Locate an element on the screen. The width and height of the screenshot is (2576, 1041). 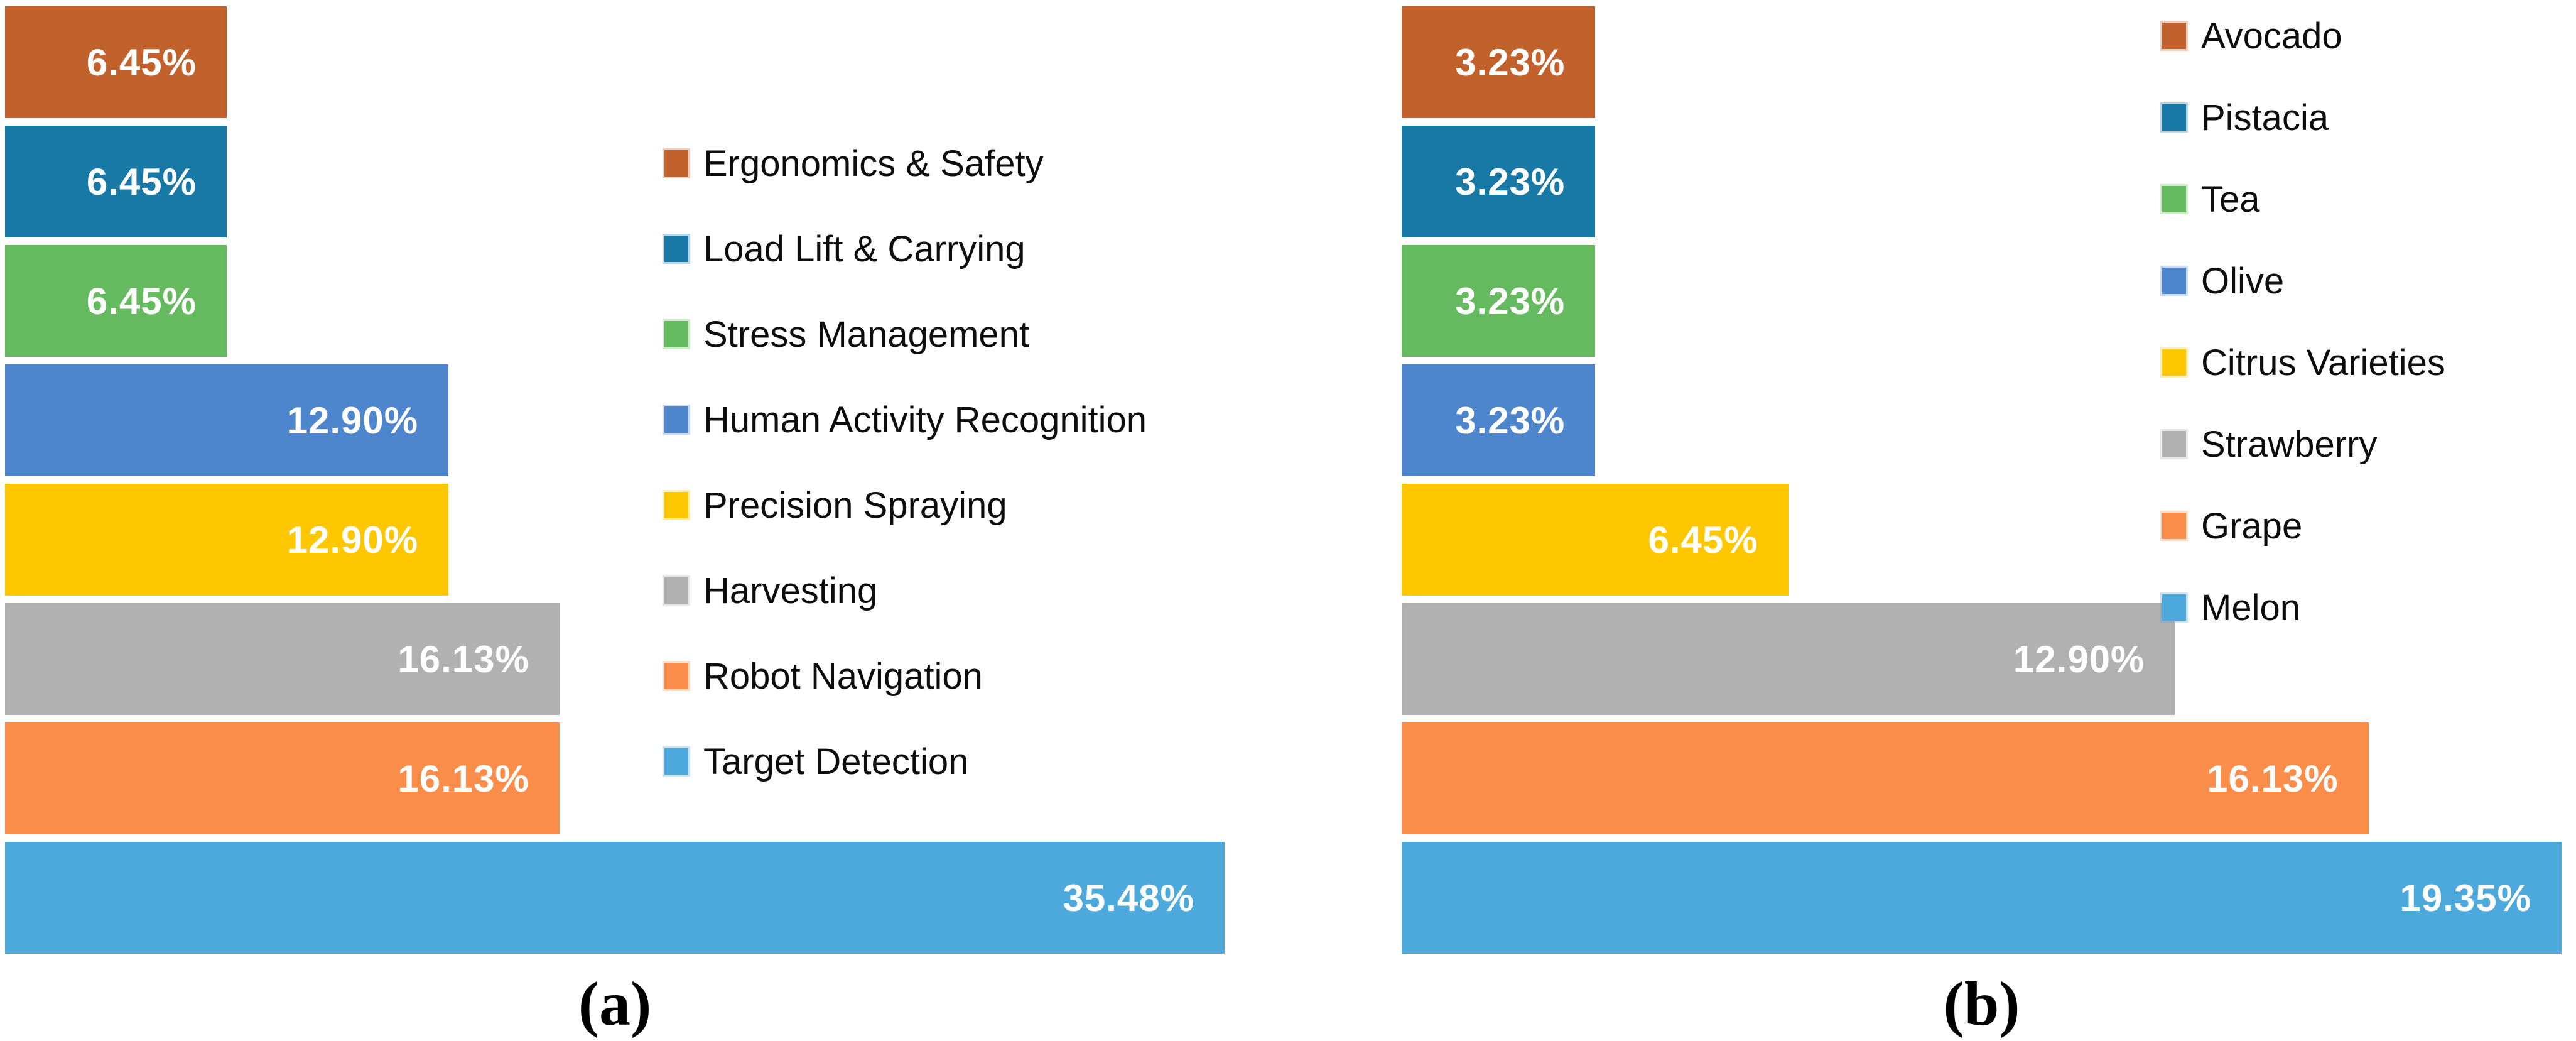
legend-item-ergonomics-safety: Ergonomics & Safety is located at coordinates (905, 163).